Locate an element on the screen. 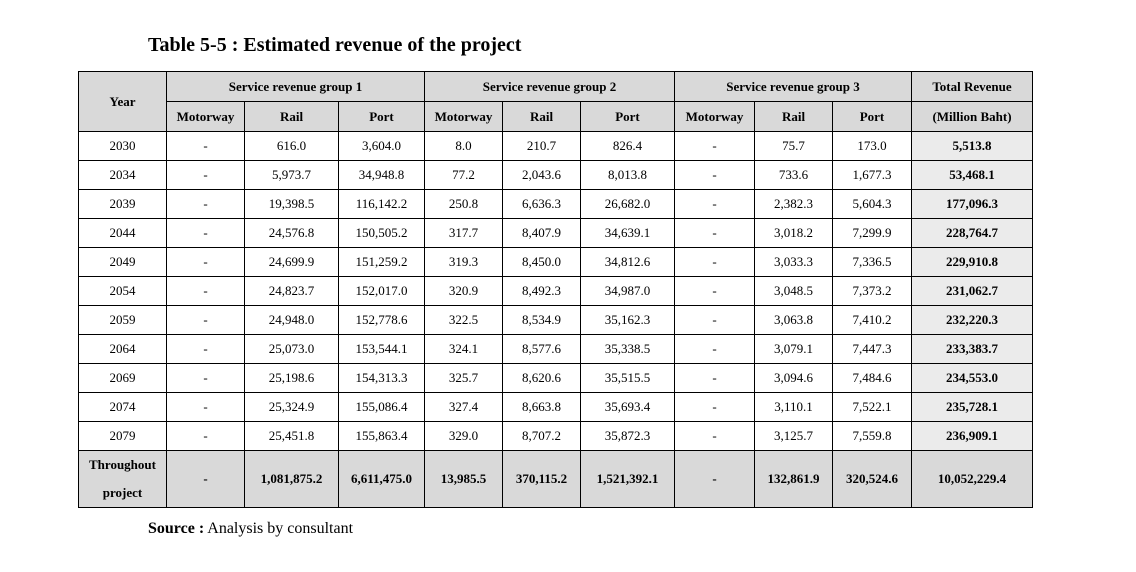 The image size is (1136, 572). year-cell: 2064 is located at coordinates (122, 349).